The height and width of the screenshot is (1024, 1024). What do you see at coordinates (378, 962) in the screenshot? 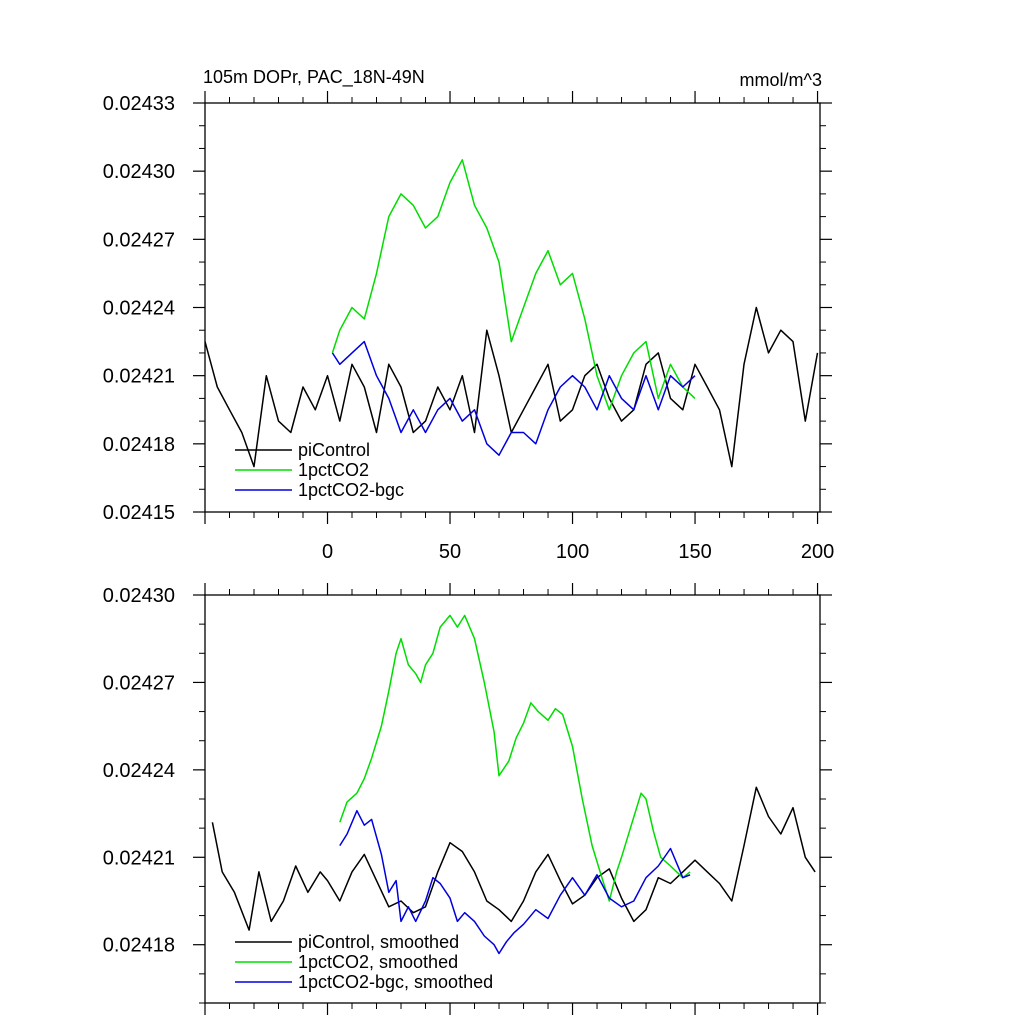
I see `bottom-legend-label: 1pctCO2, smoothed` at bounding box center [378, 962].